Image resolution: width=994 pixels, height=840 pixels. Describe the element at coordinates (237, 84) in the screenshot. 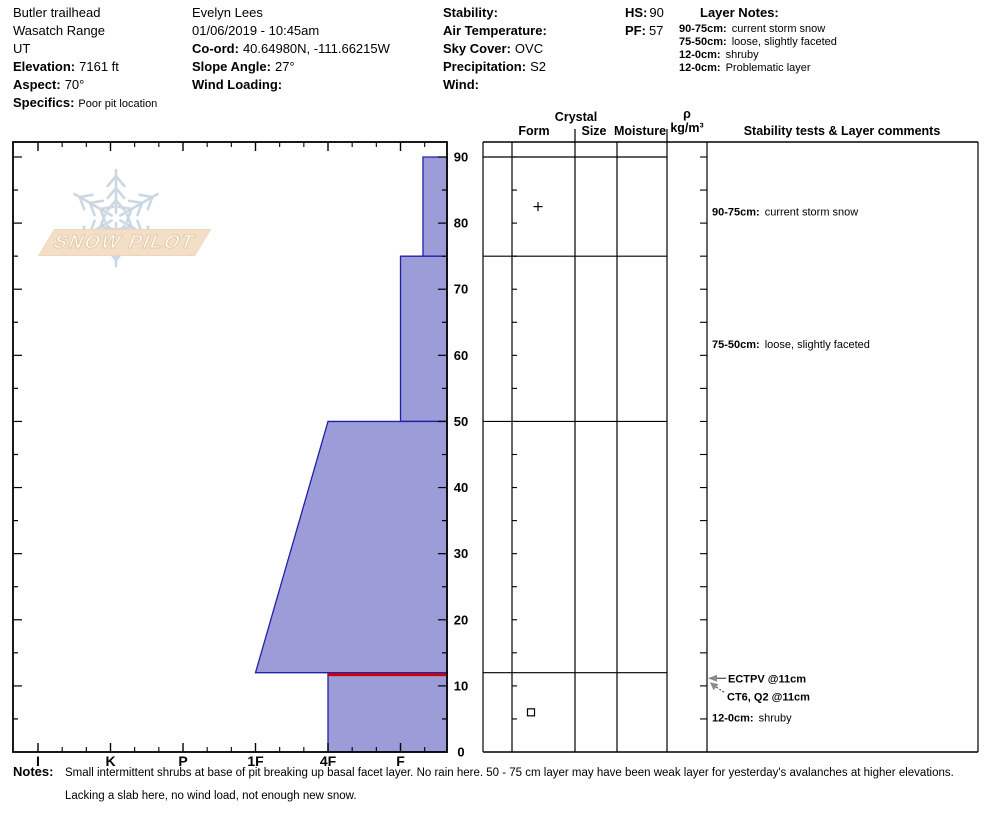

I see `wind-loading-label: Wind Loading:` at that location.